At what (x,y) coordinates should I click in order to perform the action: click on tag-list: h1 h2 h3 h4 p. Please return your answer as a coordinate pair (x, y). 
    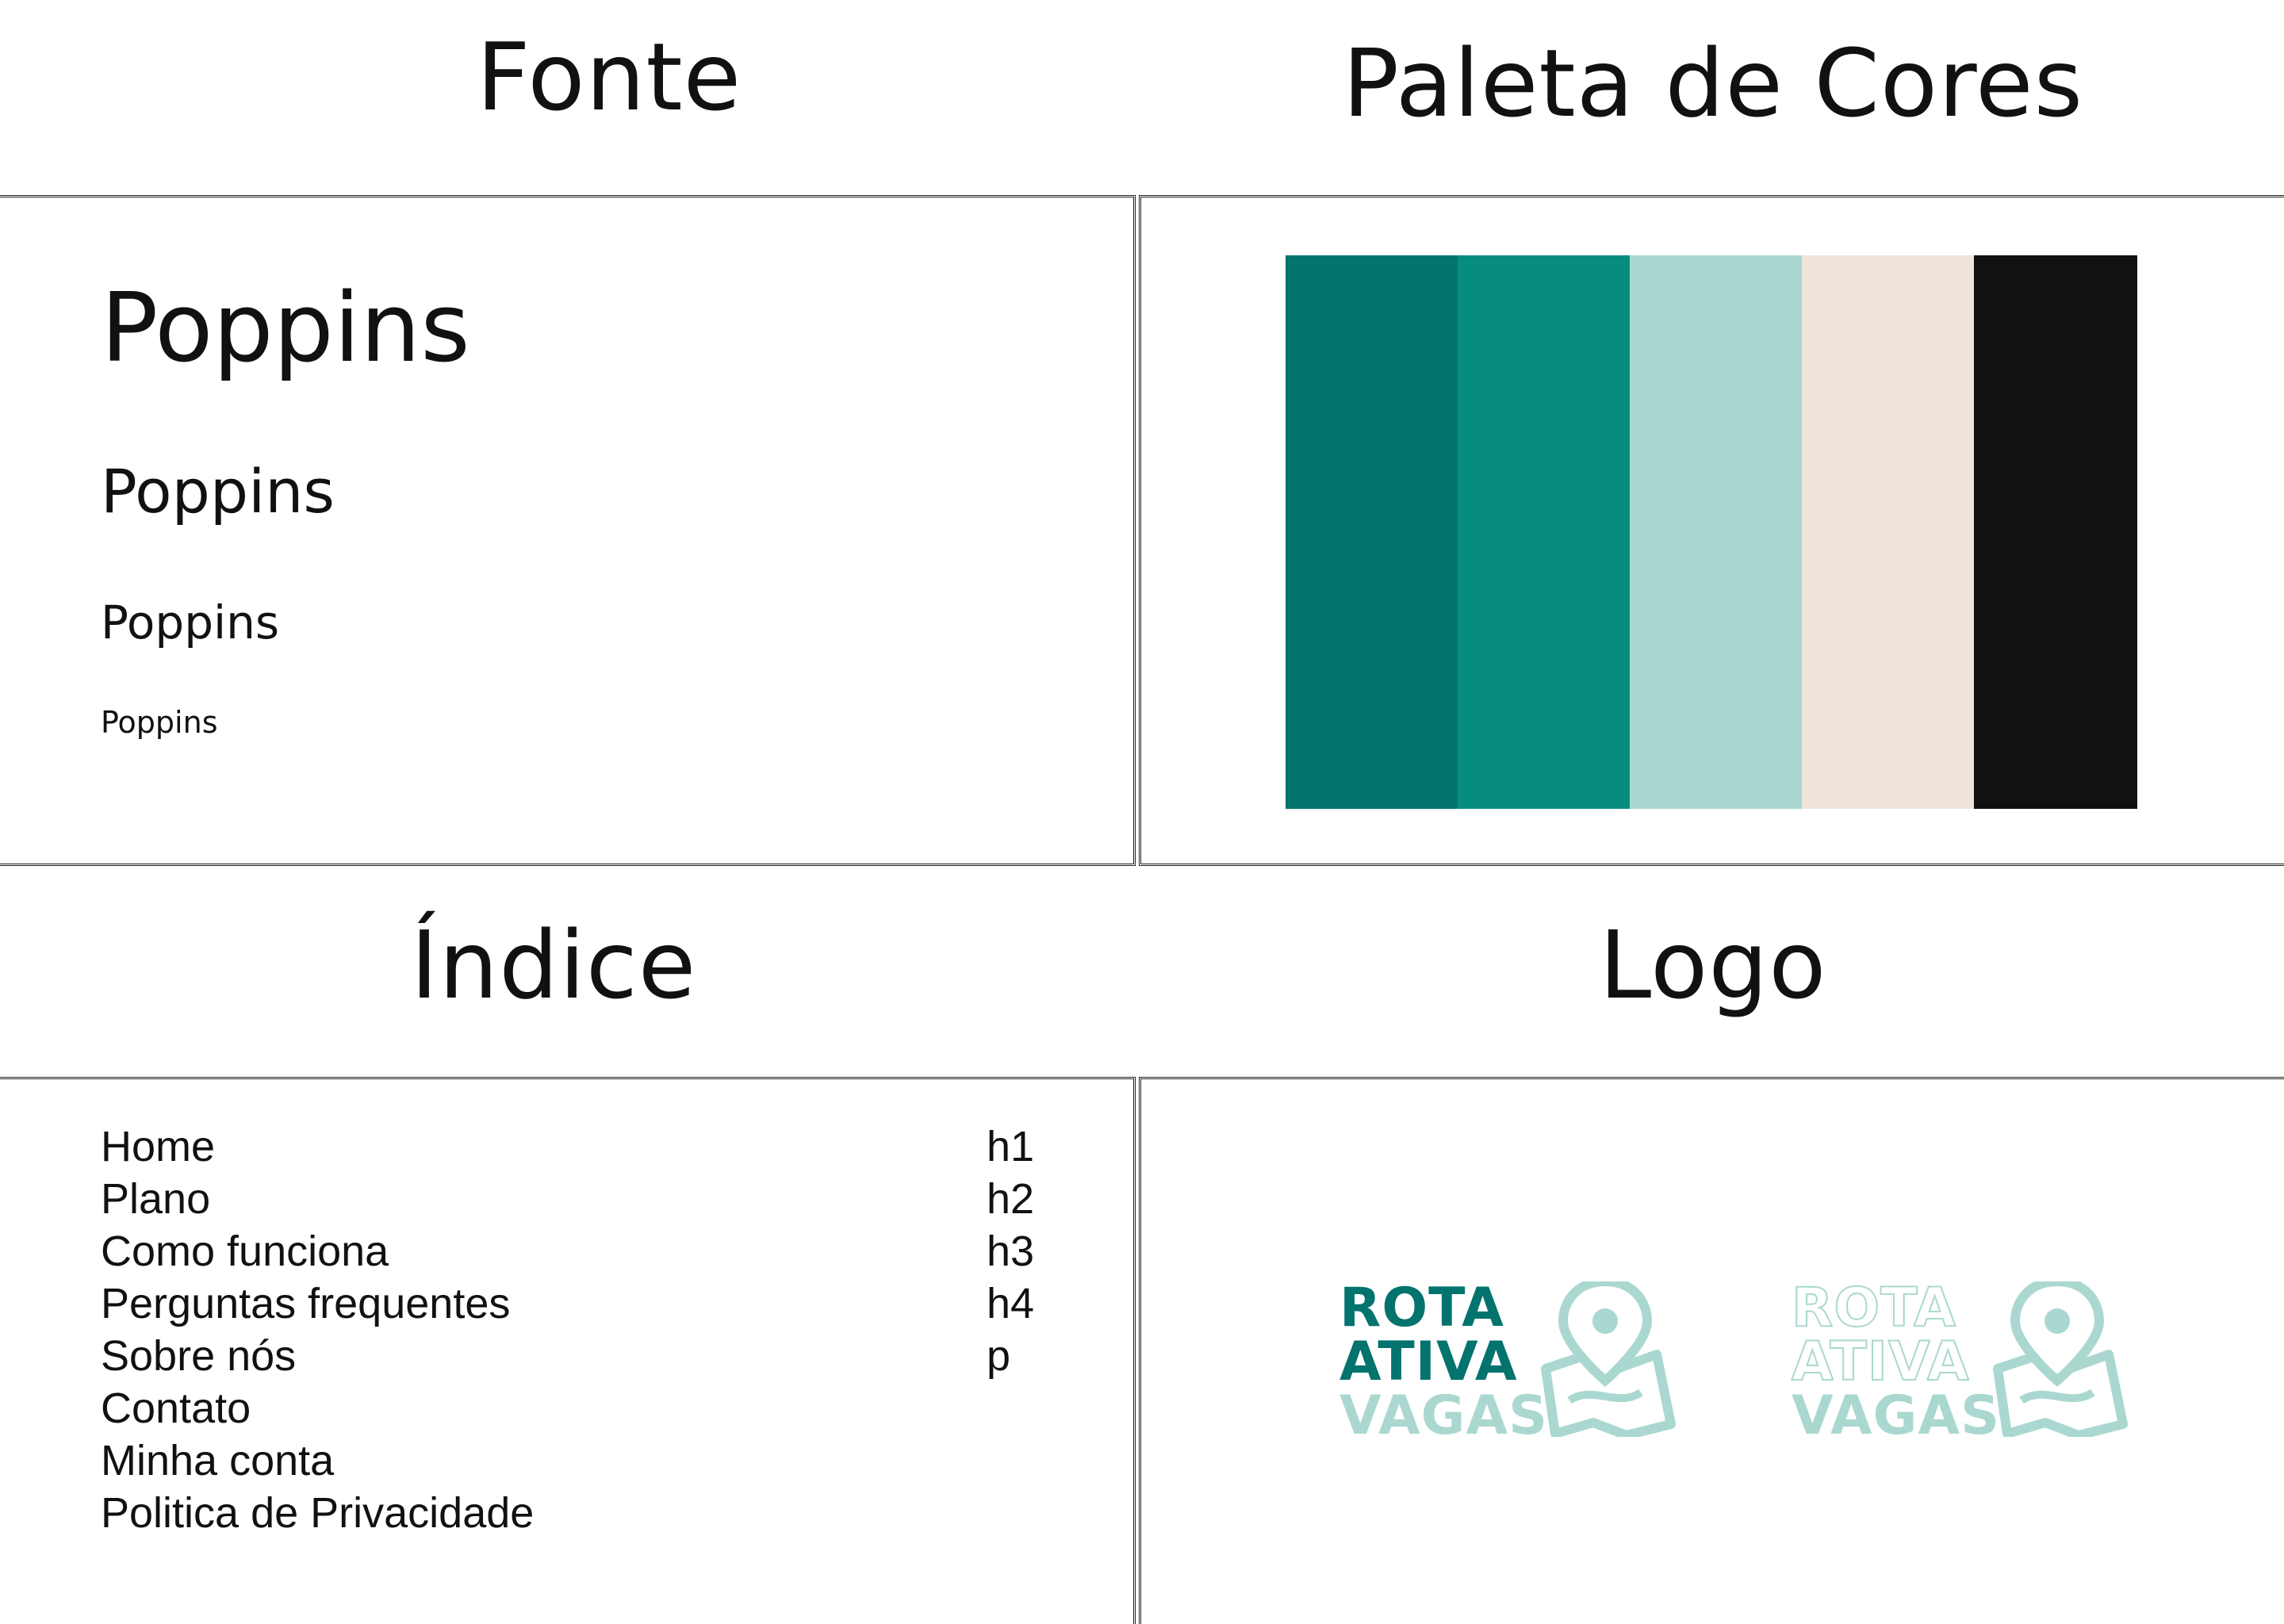
    Looking at the image, I should click on (1010, 1251).